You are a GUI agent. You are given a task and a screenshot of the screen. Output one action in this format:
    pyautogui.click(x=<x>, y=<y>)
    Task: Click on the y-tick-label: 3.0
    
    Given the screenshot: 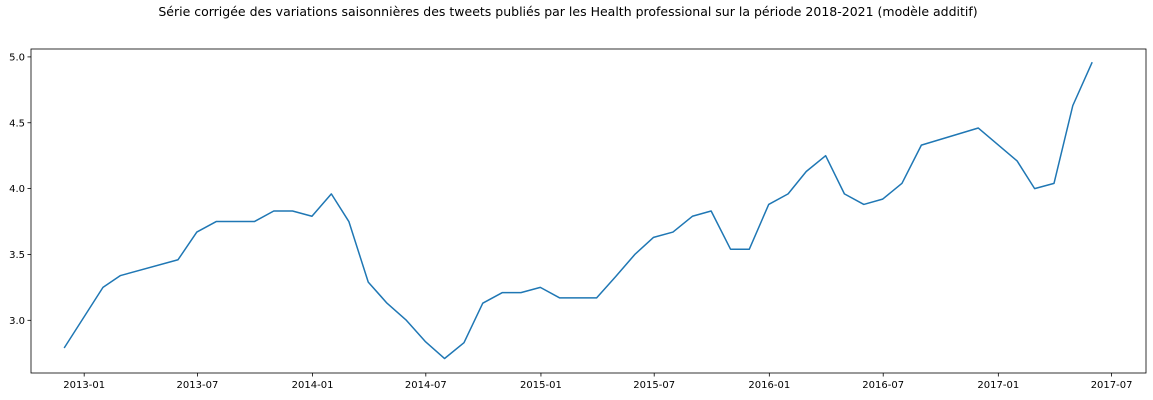 What is the action you would take?
    pyautogui.click(x=17, y=321)
    